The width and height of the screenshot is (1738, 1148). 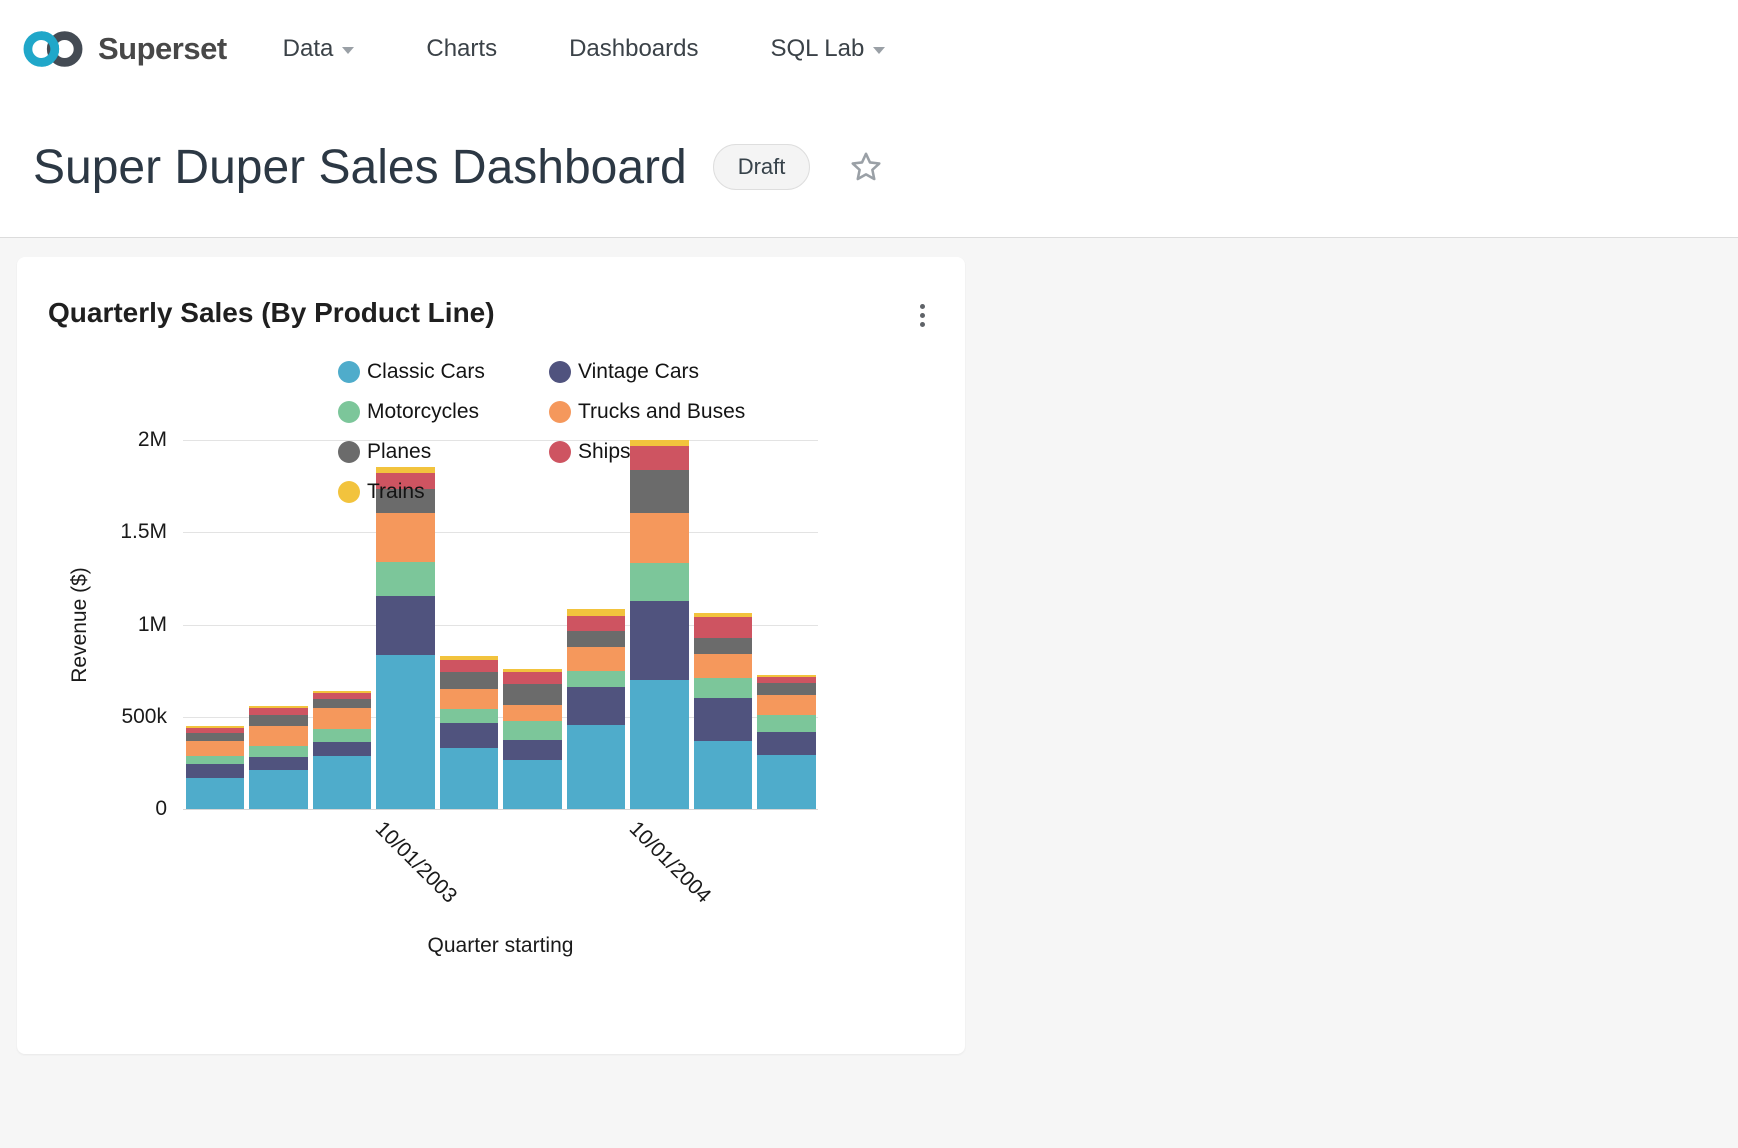 I want to click on legend-label: Motorcycles, so click(x=423, y=411).